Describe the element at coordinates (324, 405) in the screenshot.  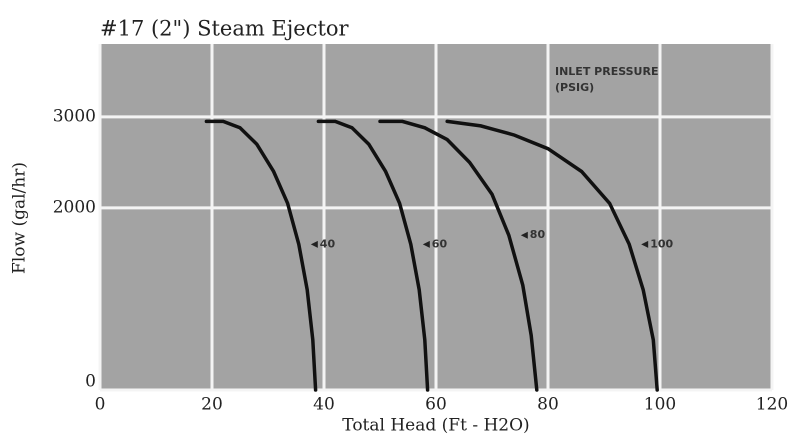
I see `x-tick-label: 40` at that location.